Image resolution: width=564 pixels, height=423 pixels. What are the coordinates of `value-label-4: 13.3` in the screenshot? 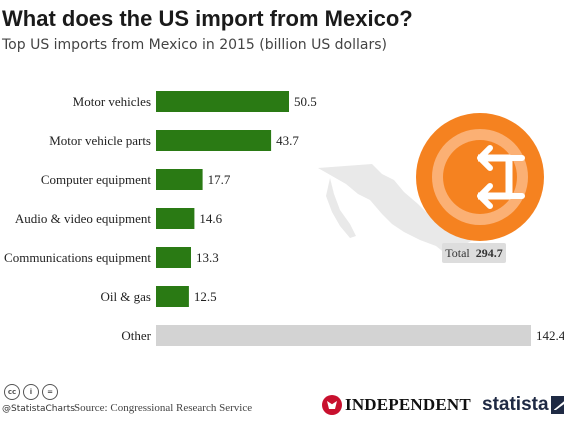 It's located at (207, 257).